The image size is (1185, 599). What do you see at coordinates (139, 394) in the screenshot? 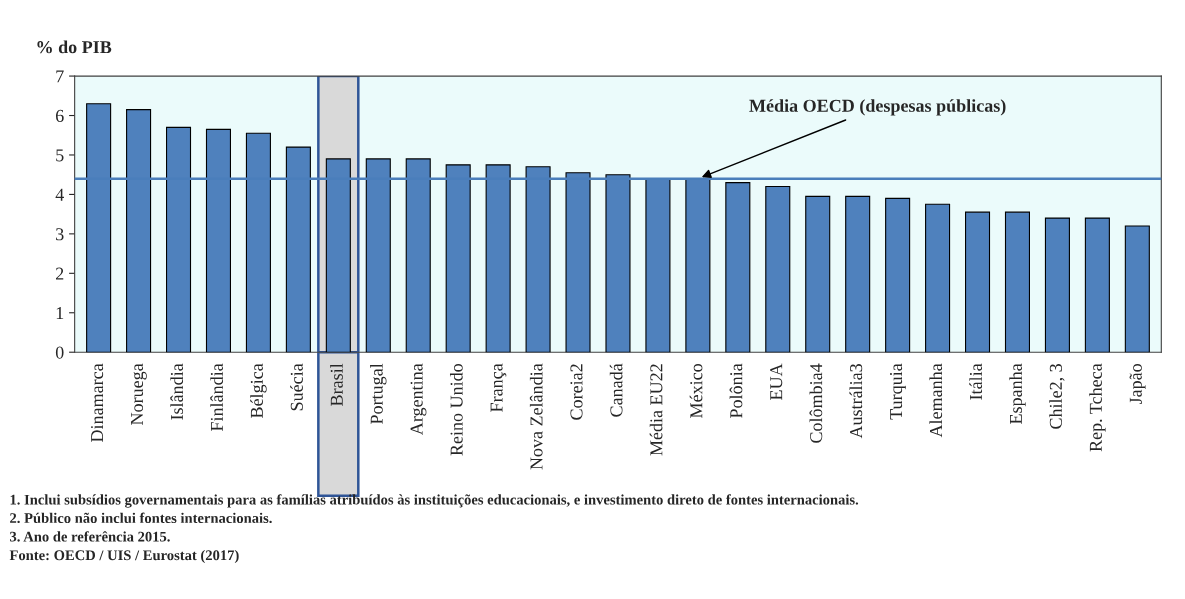
I see `x-tick-label: Noruega` at bounding box center [139, 394].